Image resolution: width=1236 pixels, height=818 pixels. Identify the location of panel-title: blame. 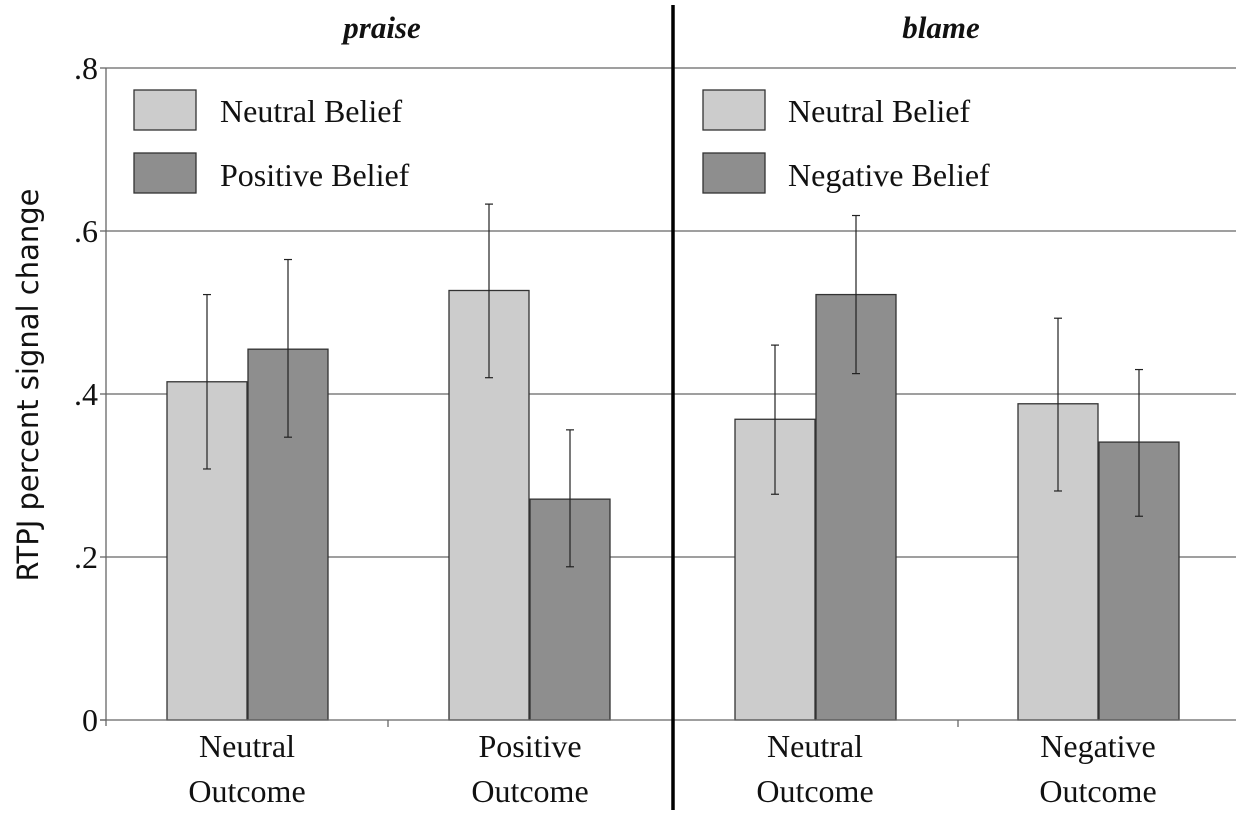
(941, 27).